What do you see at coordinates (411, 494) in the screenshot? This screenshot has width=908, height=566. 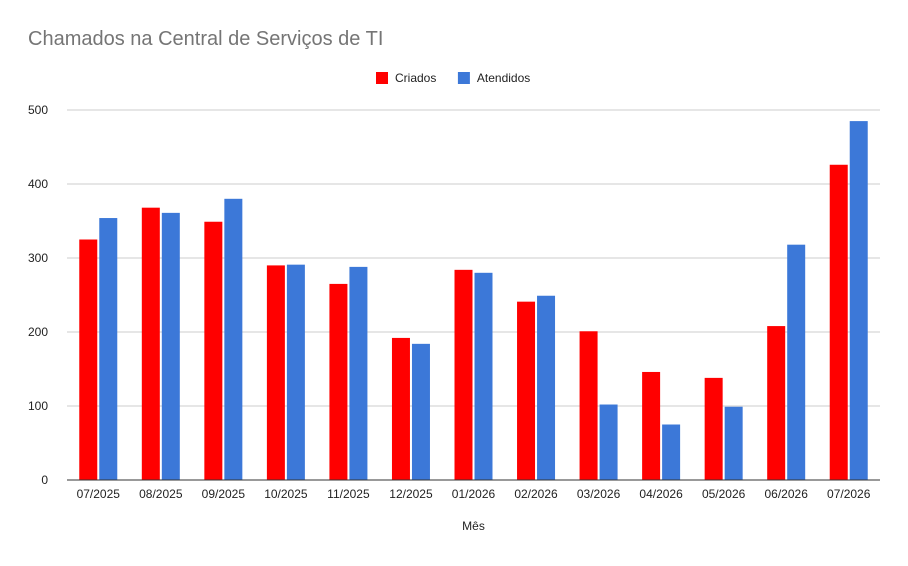 I see `x-tick-label: 12/2025` at bounding box center [411, 494].